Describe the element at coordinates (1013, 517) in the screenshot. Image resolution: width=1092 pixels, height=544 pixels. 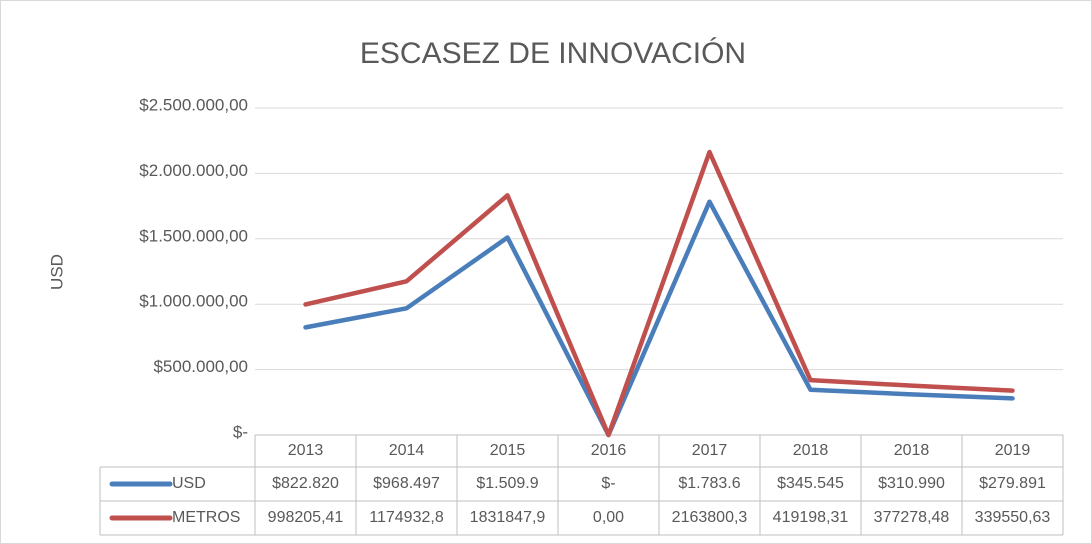
I see `data-table-value: 339550,63` at that location.